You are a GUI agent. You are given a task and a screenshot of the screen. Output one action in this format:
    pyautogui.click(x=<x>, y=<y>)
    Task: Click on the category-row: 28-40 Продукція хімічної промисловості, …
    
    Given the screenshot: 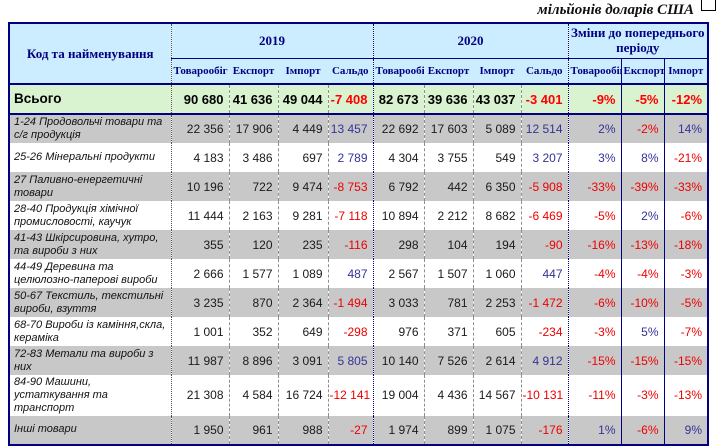 What is the action you would take?
    pyautogui.click(x=359, y=215)
    